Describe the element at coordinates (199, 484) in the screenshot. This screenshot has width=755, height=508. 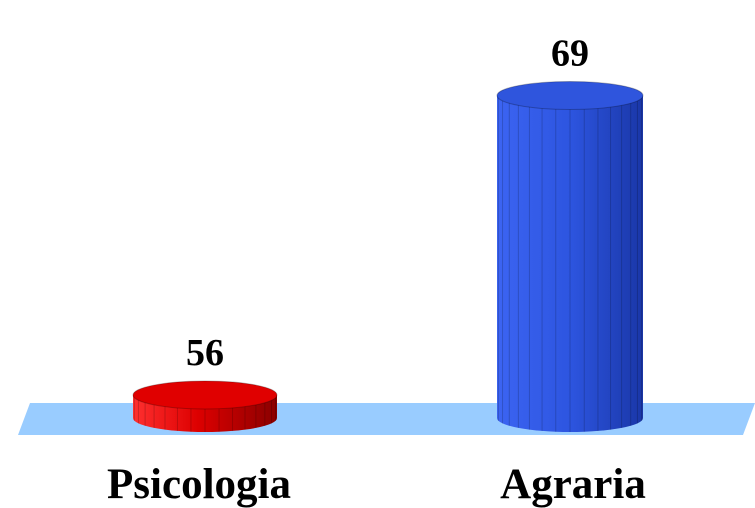
I see `category-label-psicologia: Psicologia` at that location.